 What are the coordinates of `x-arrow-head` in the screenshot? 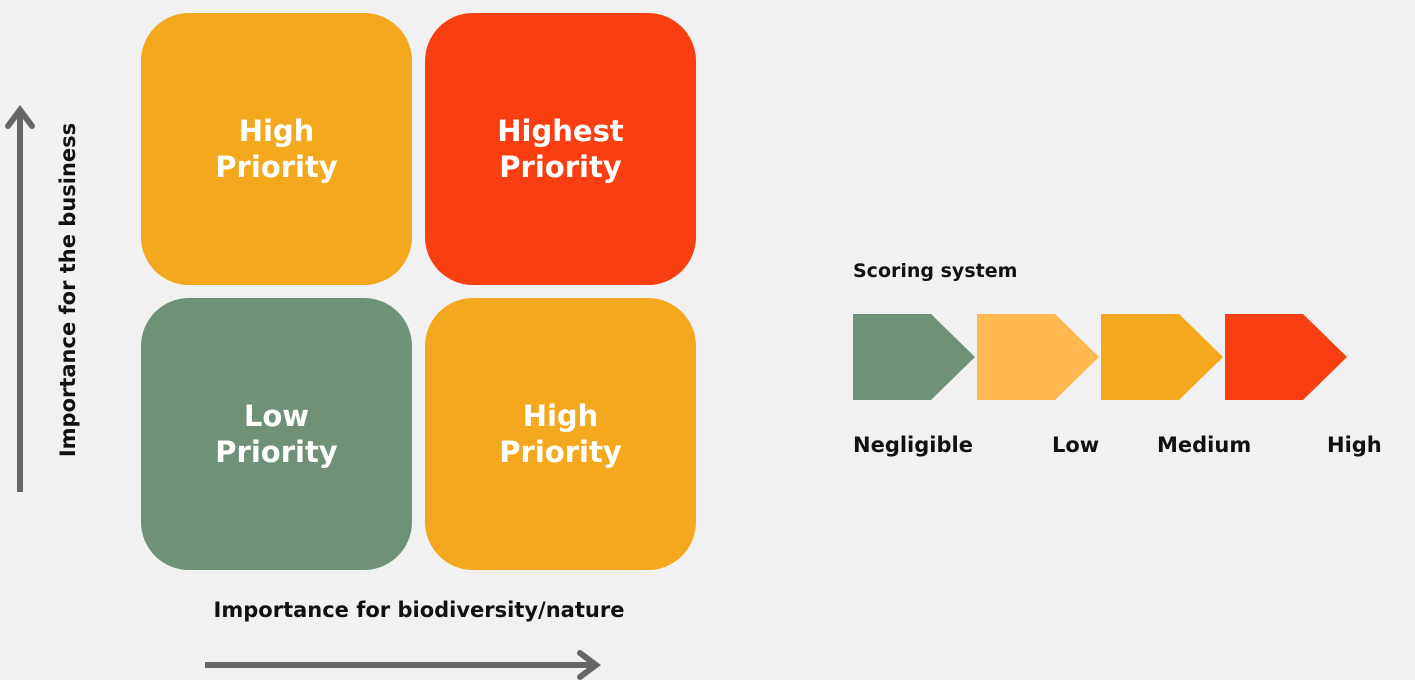 It's located at (589, 665).